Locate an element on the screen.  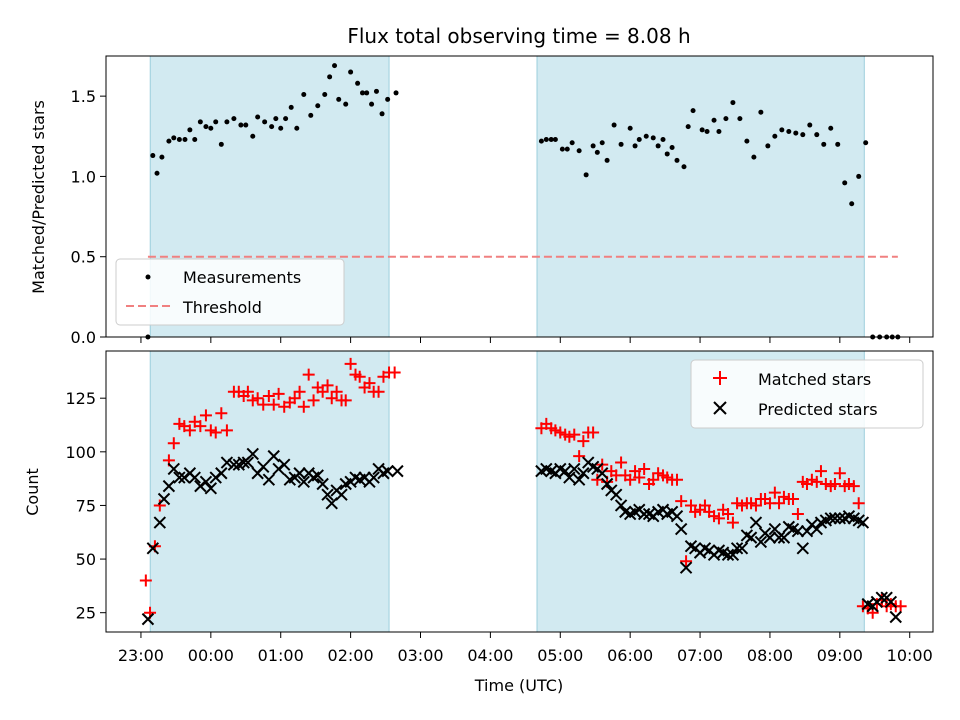
observing-interval-band is located at coordinates (701, 196).